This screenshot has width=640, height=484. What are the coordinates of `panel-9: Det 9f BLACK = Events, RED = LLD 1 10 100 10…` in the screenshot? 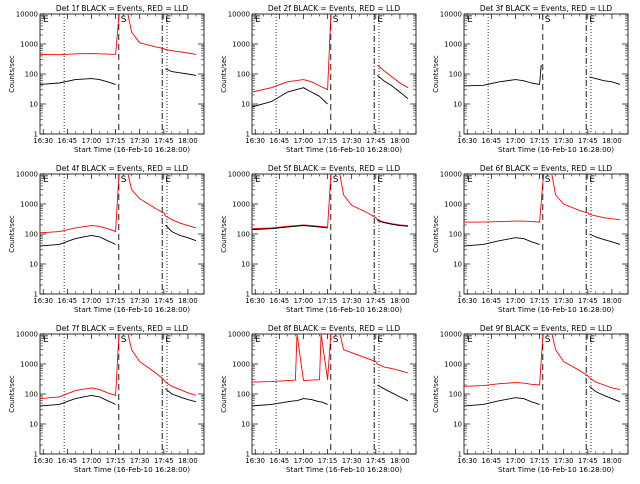 It's located at (530, 399).